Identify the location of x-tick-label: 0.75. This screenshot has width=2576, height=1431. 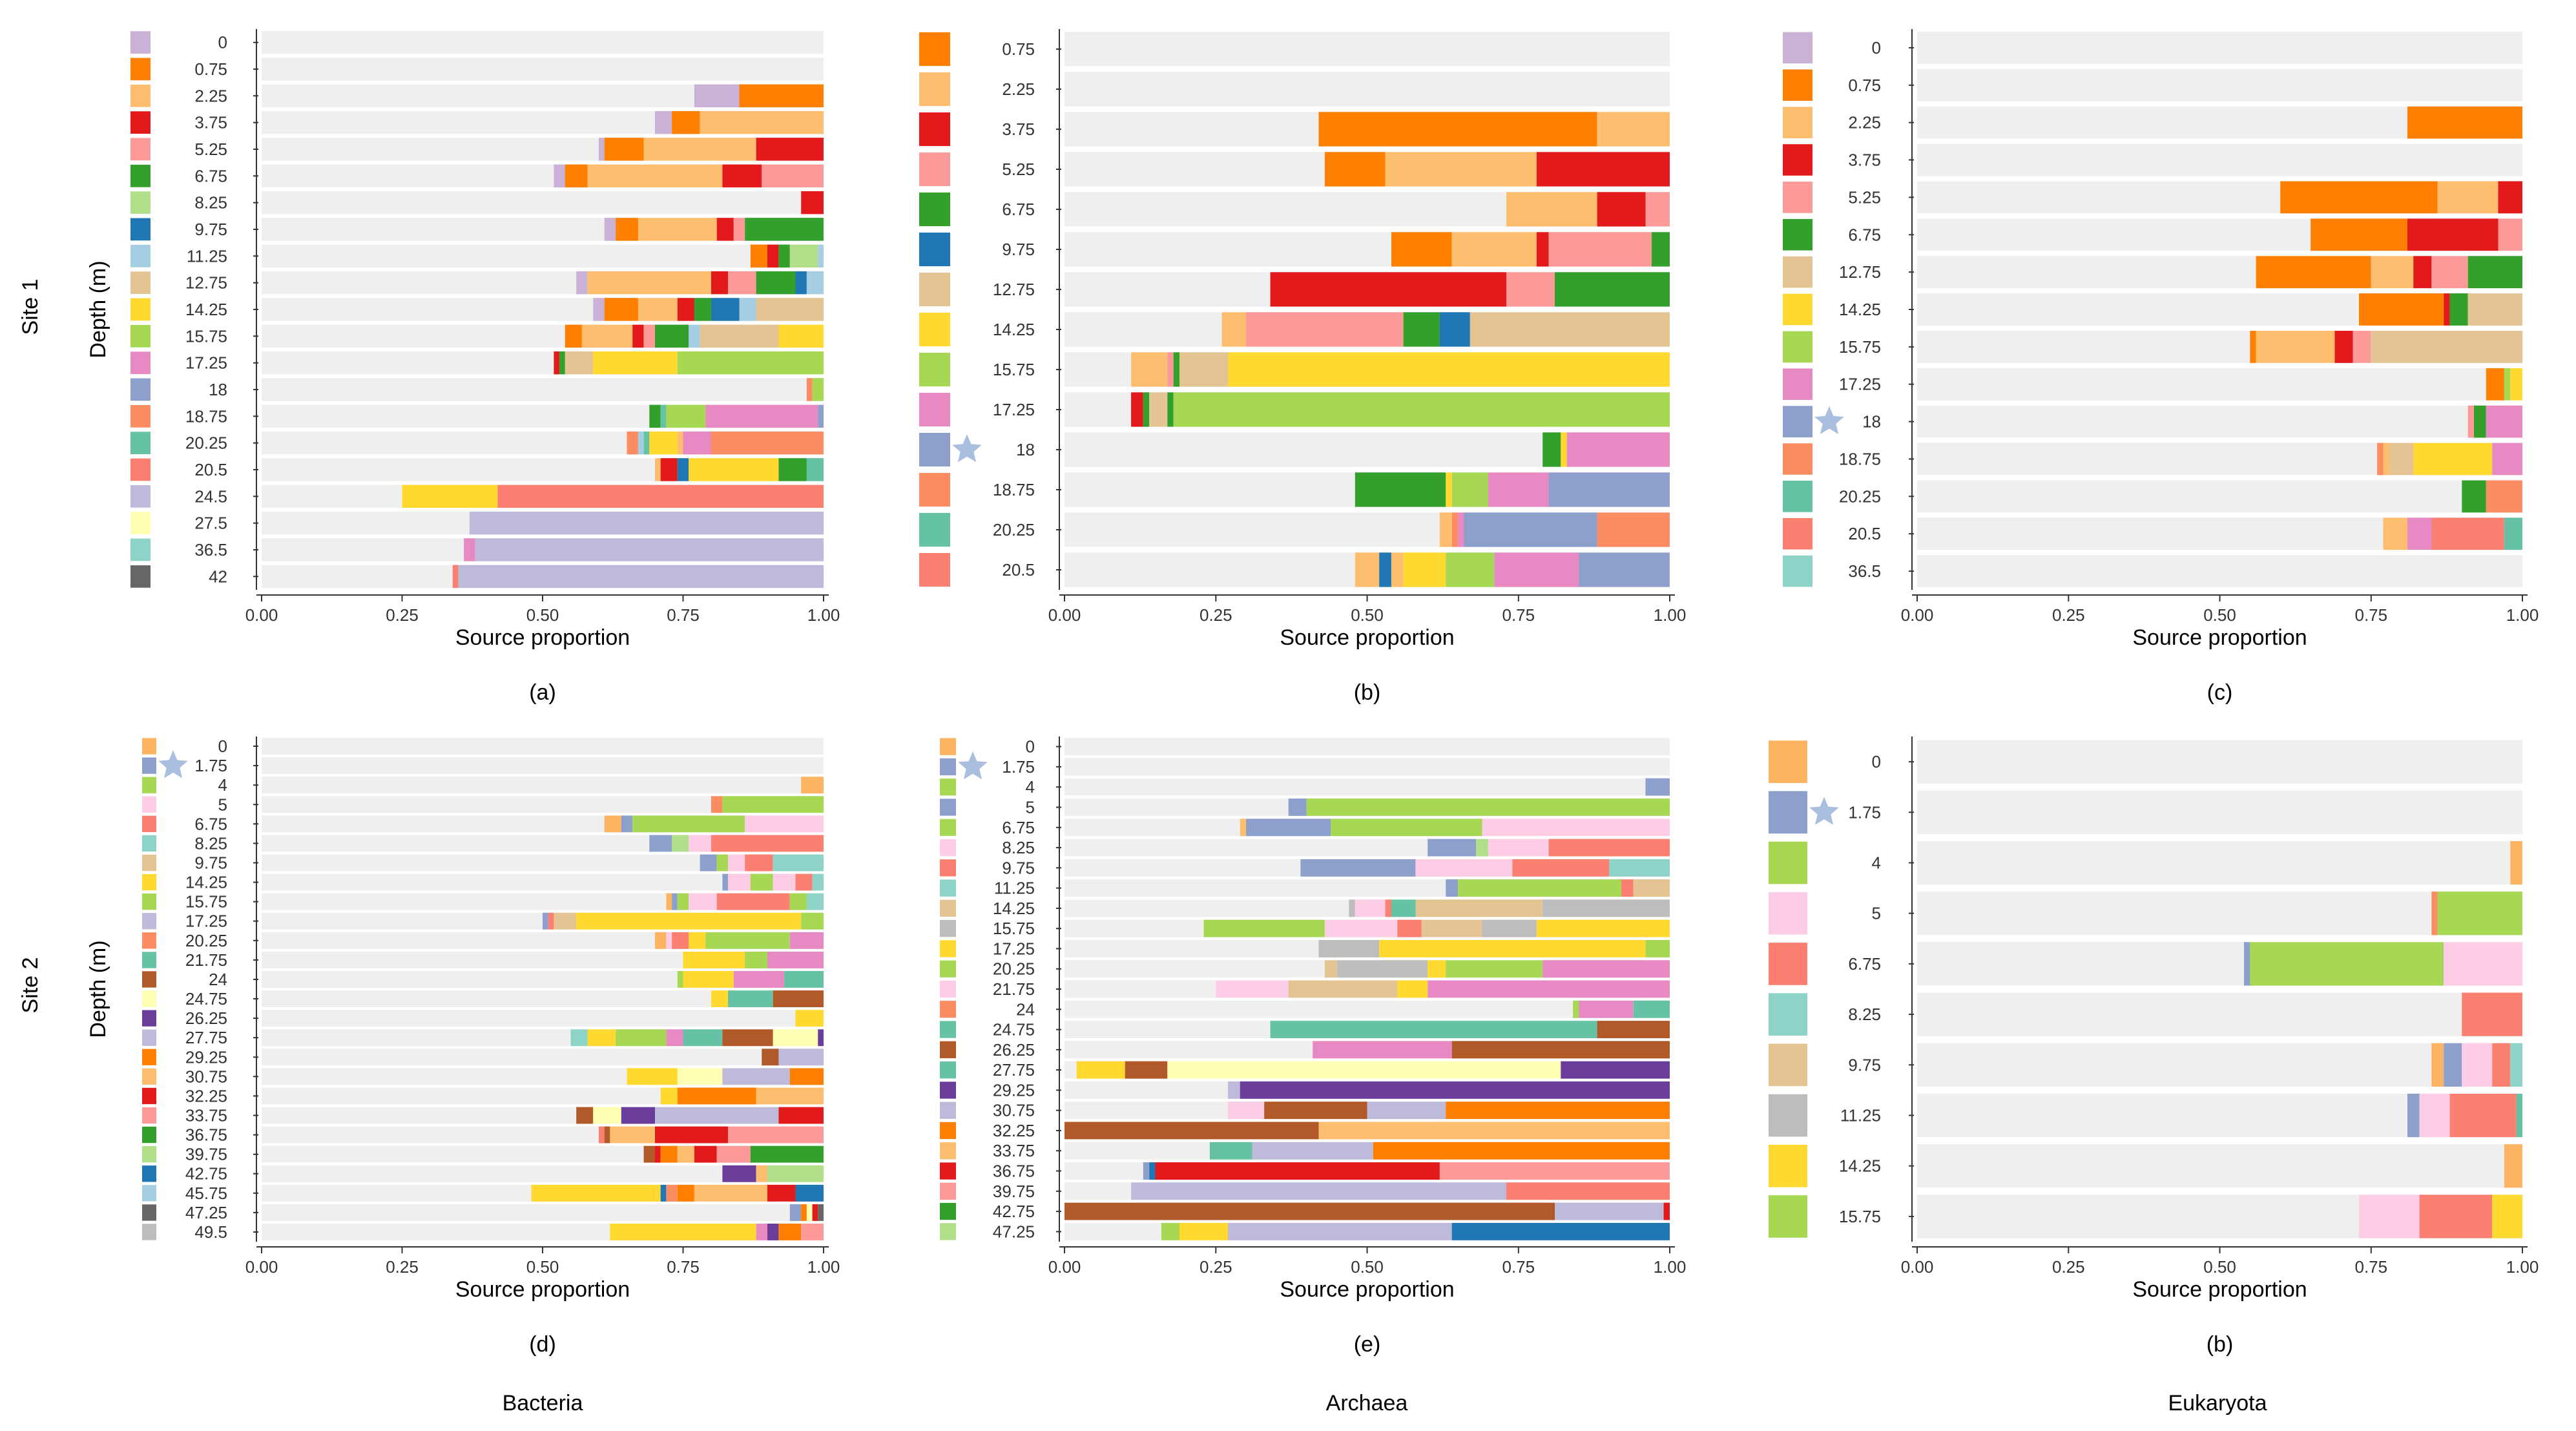
(683, 615).